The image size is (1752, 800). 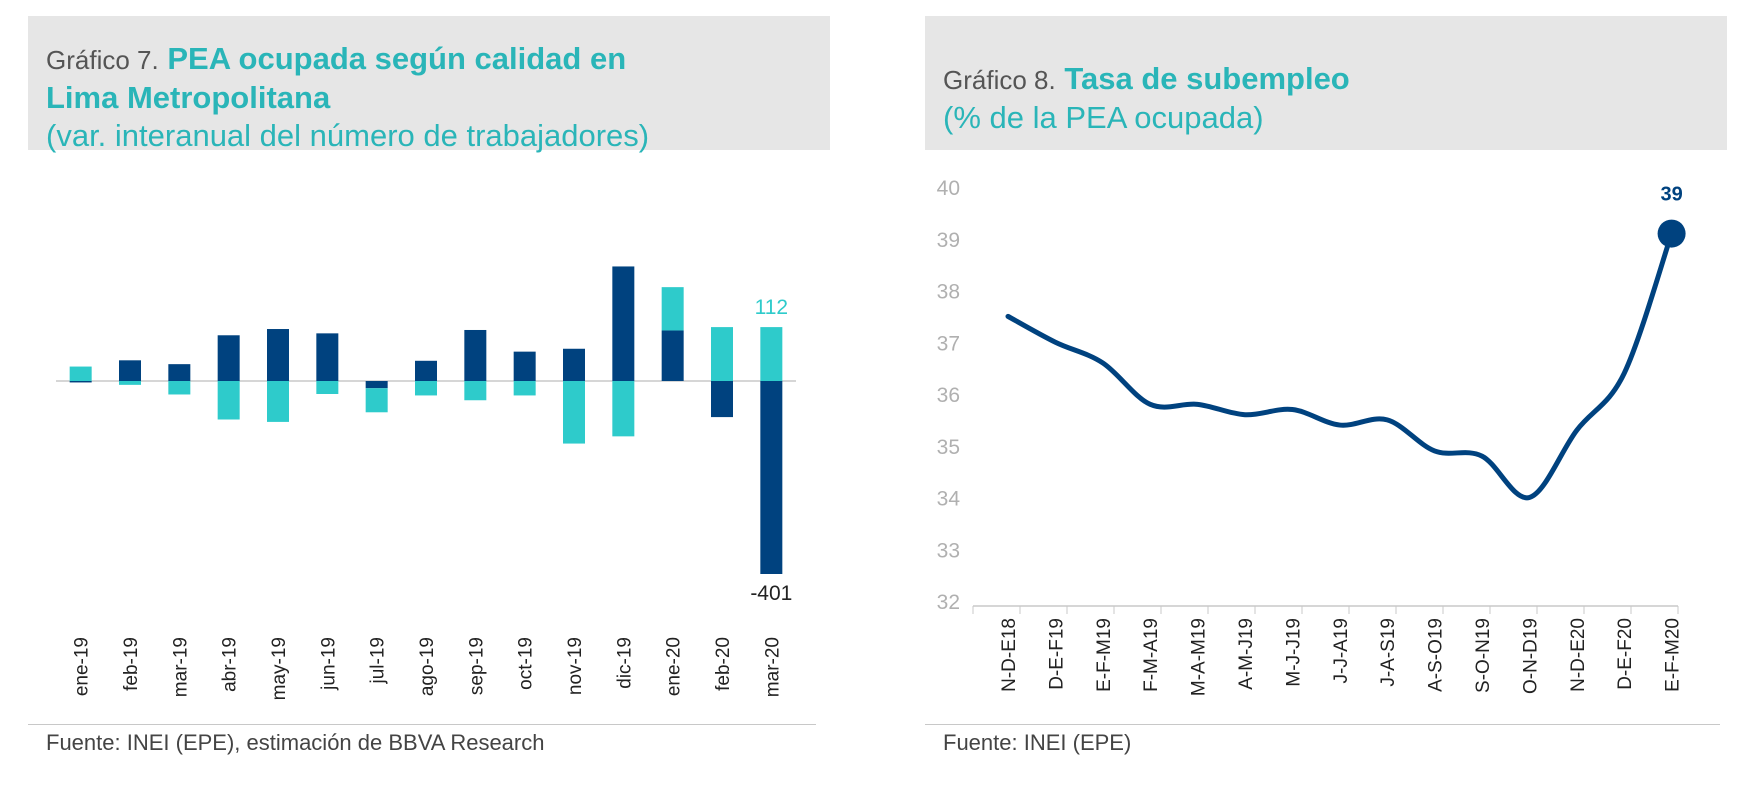 I want to click on chart7-x-tick-label: ene-19, so click(x=82, y=666).